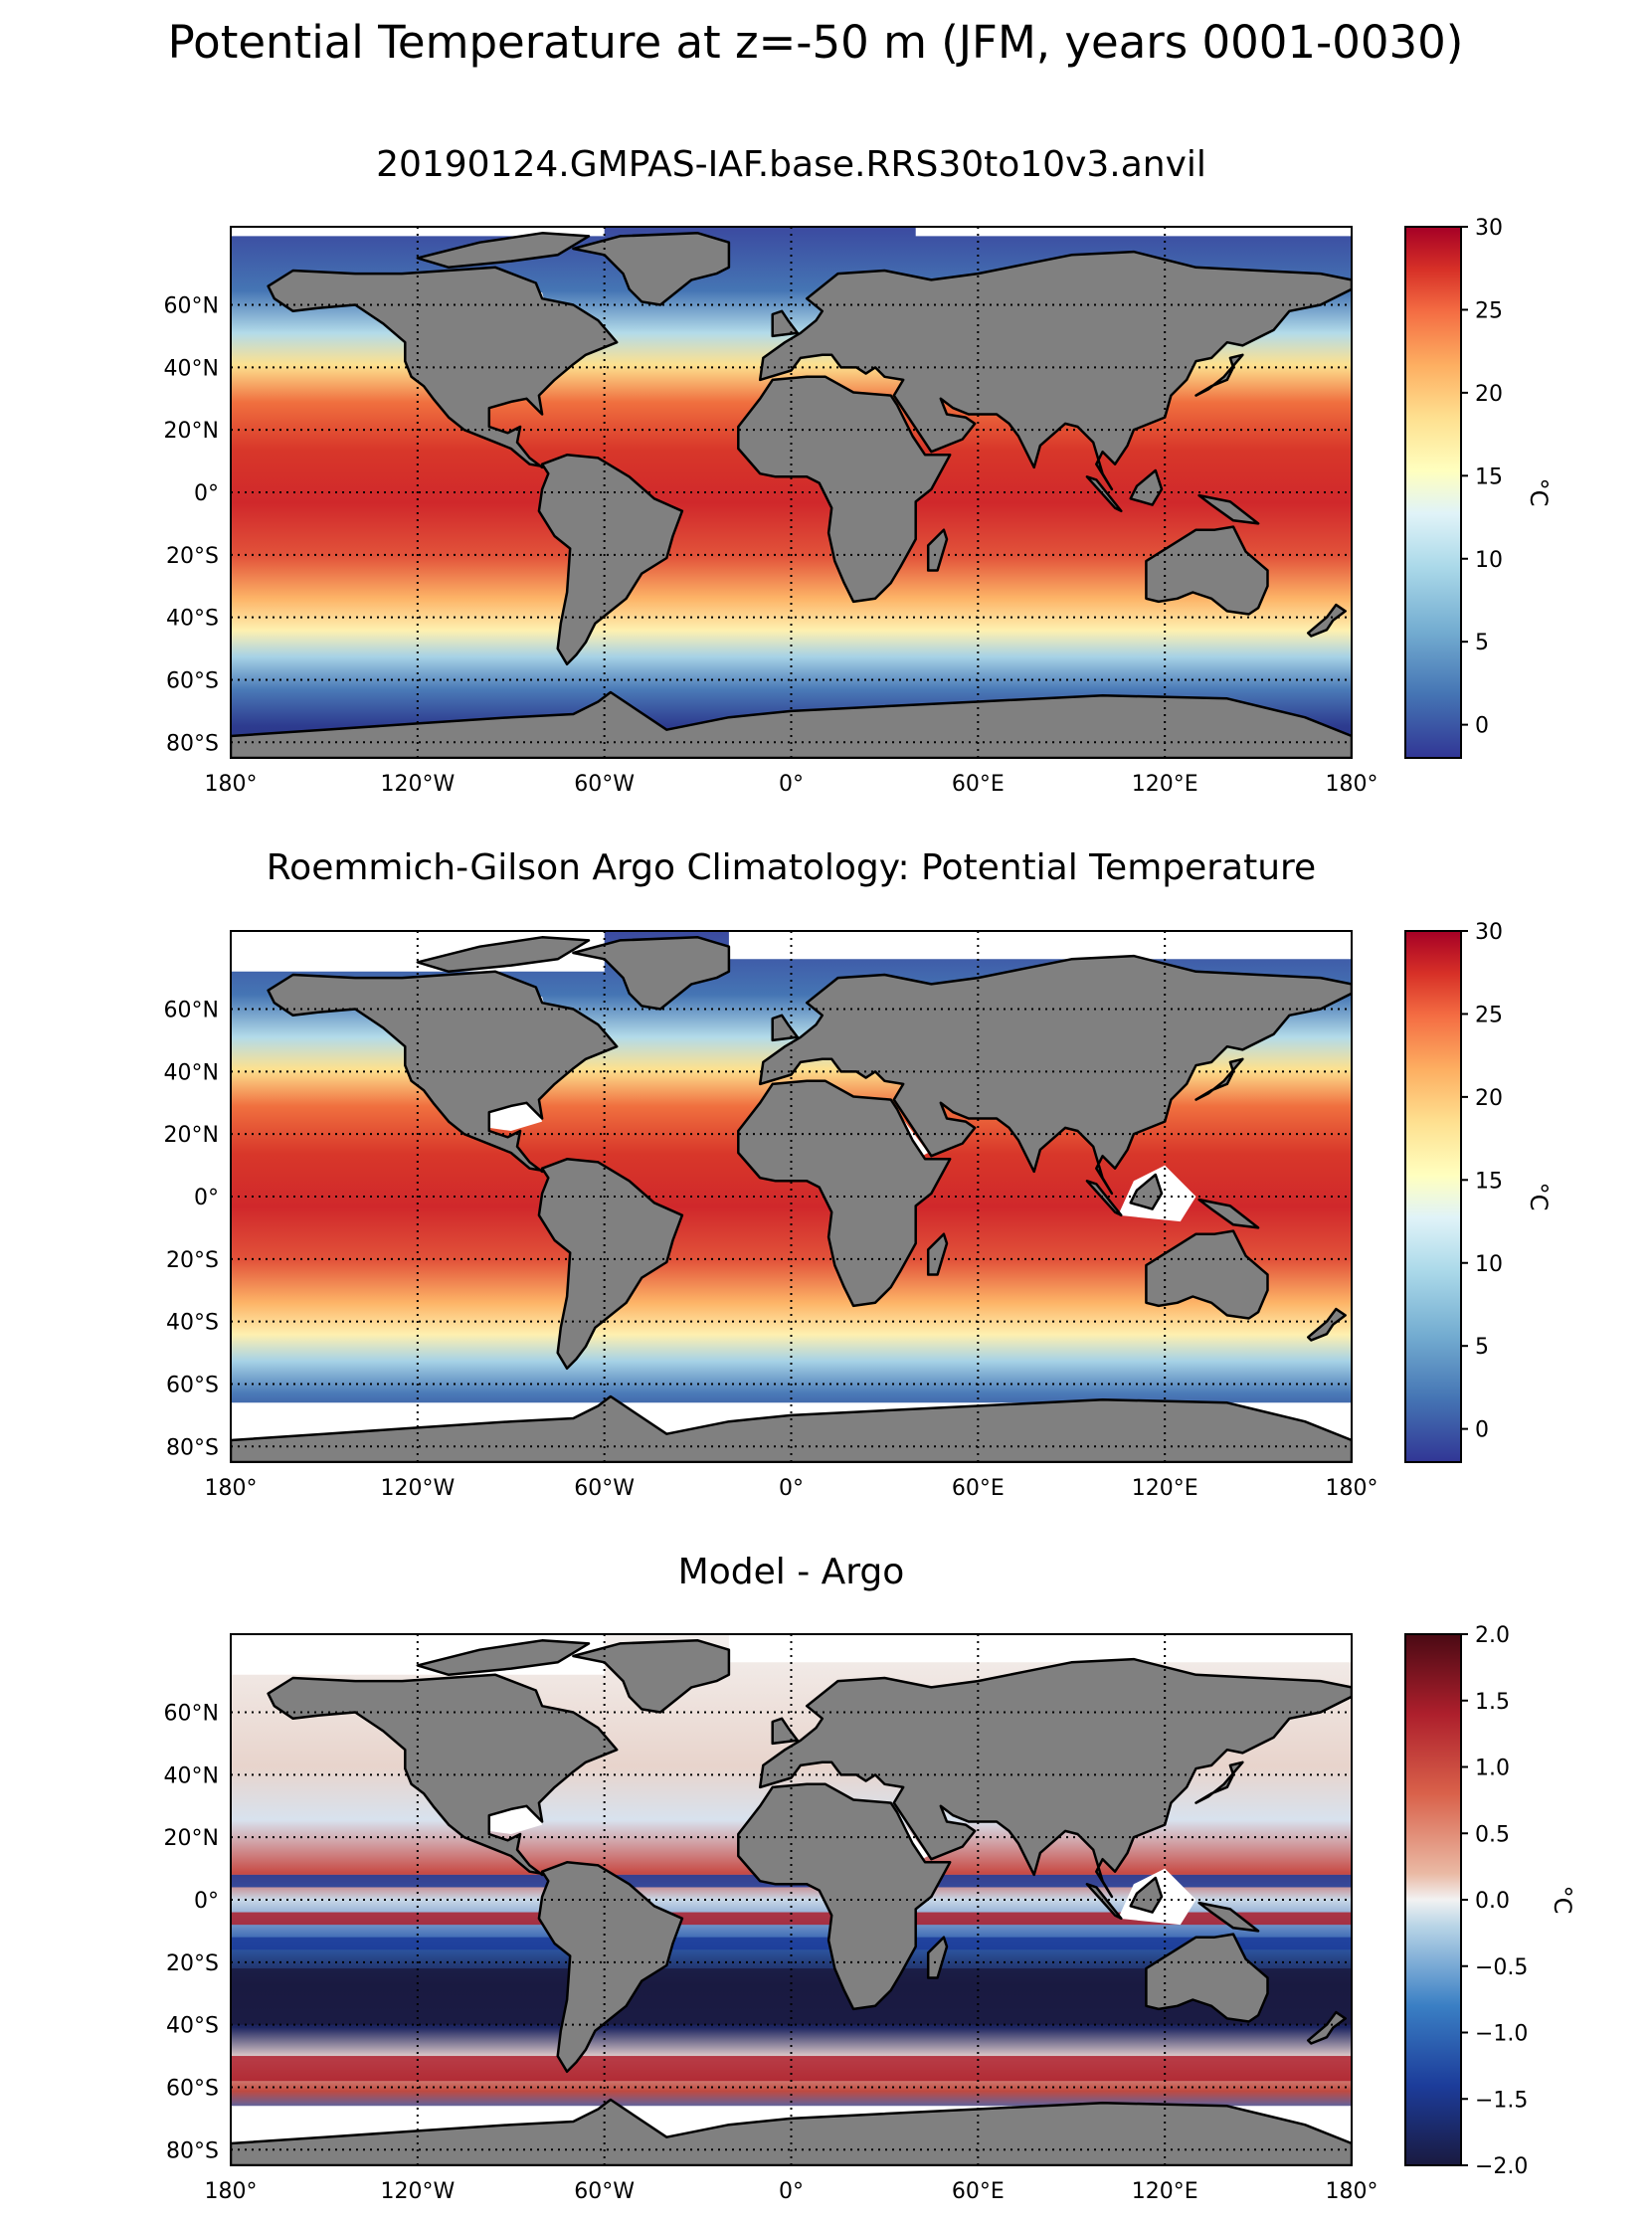  What do you see at coordinates (1501, 2100) in the screenshot?
I see `colorbar-tick-label: −1.5` at bounding box center [1501, 2100].